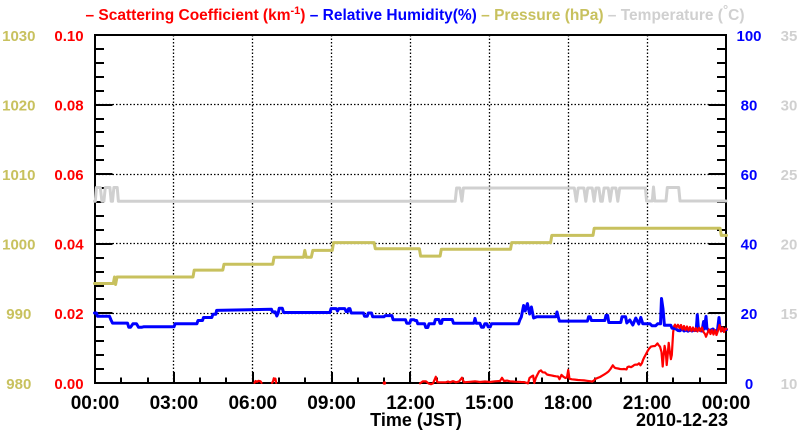 Image resolution: width=800 pixels, height=434 pixels. I want to click on svg-text: 18:00, so click(568, 403).